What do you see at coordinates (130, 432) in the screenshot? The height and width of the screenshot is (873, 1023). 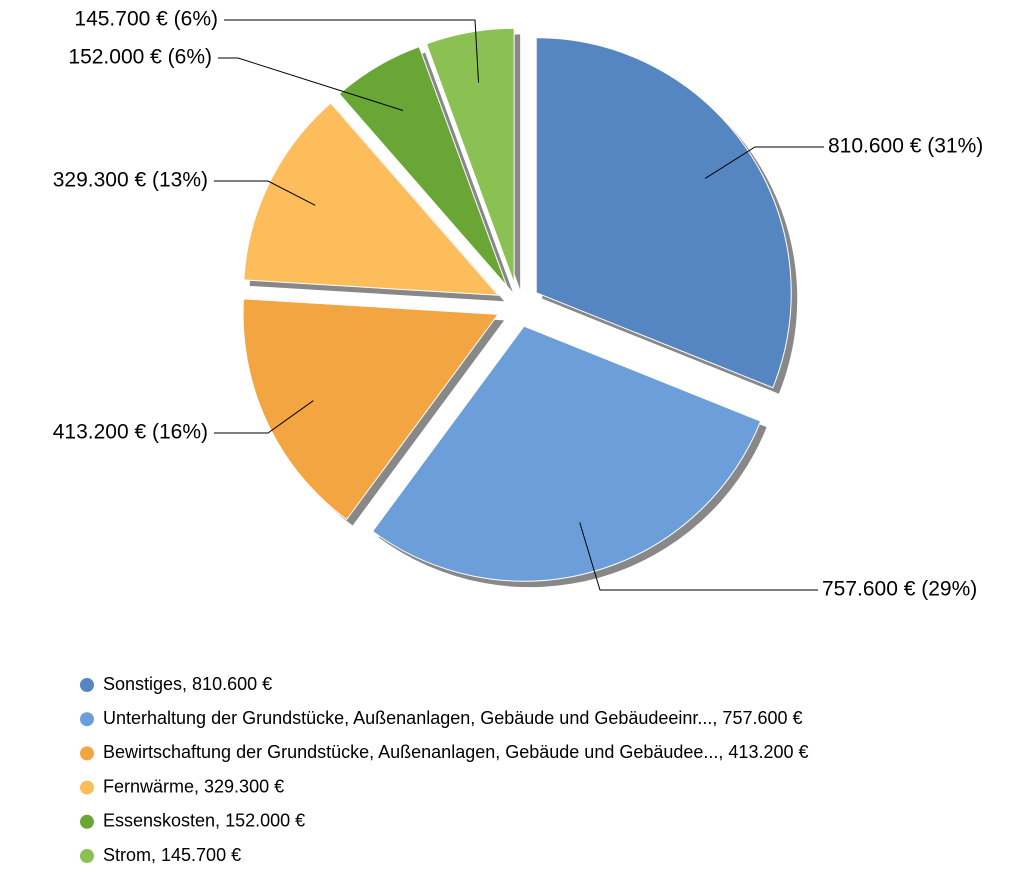 I see `data-label: 413.200 € (16%)` at bounding box center [130, 432].